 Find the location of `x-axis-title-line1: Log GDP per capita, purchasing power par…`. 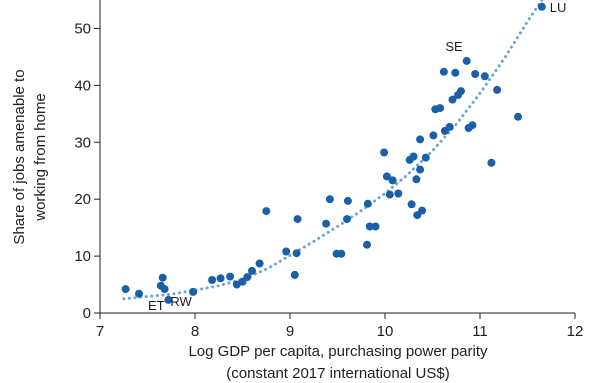

x-axis-title-line1: Log GDP per capita, purchasing power par… is located at coordinates (338, 351).